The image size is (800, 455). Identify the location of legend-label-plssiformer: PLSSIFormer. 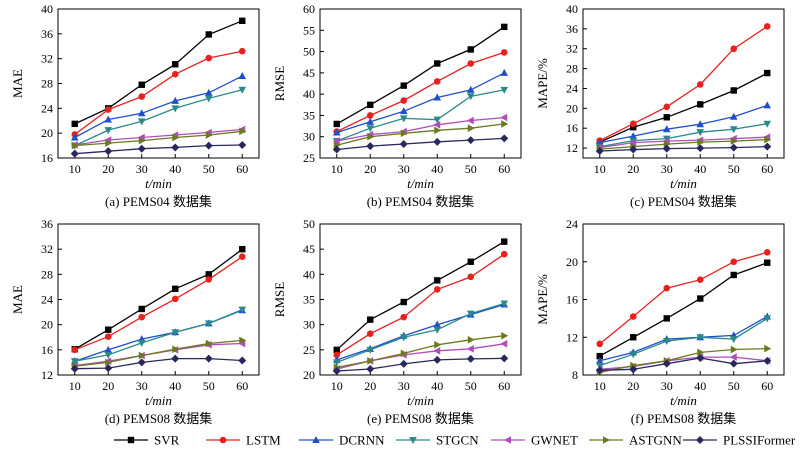
(759, 440).